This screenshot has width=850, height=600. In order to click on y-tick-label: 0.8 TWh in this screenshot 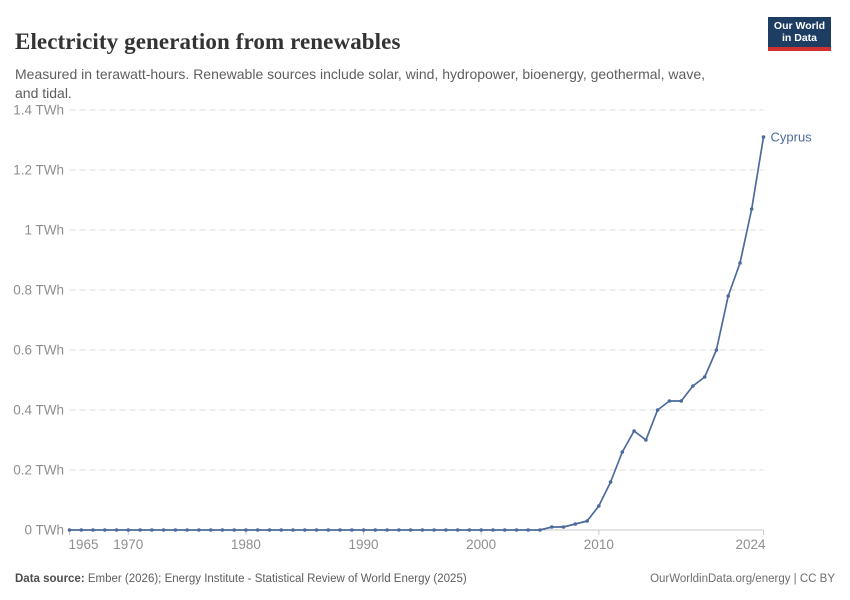, I will do `click(38, 290)`.